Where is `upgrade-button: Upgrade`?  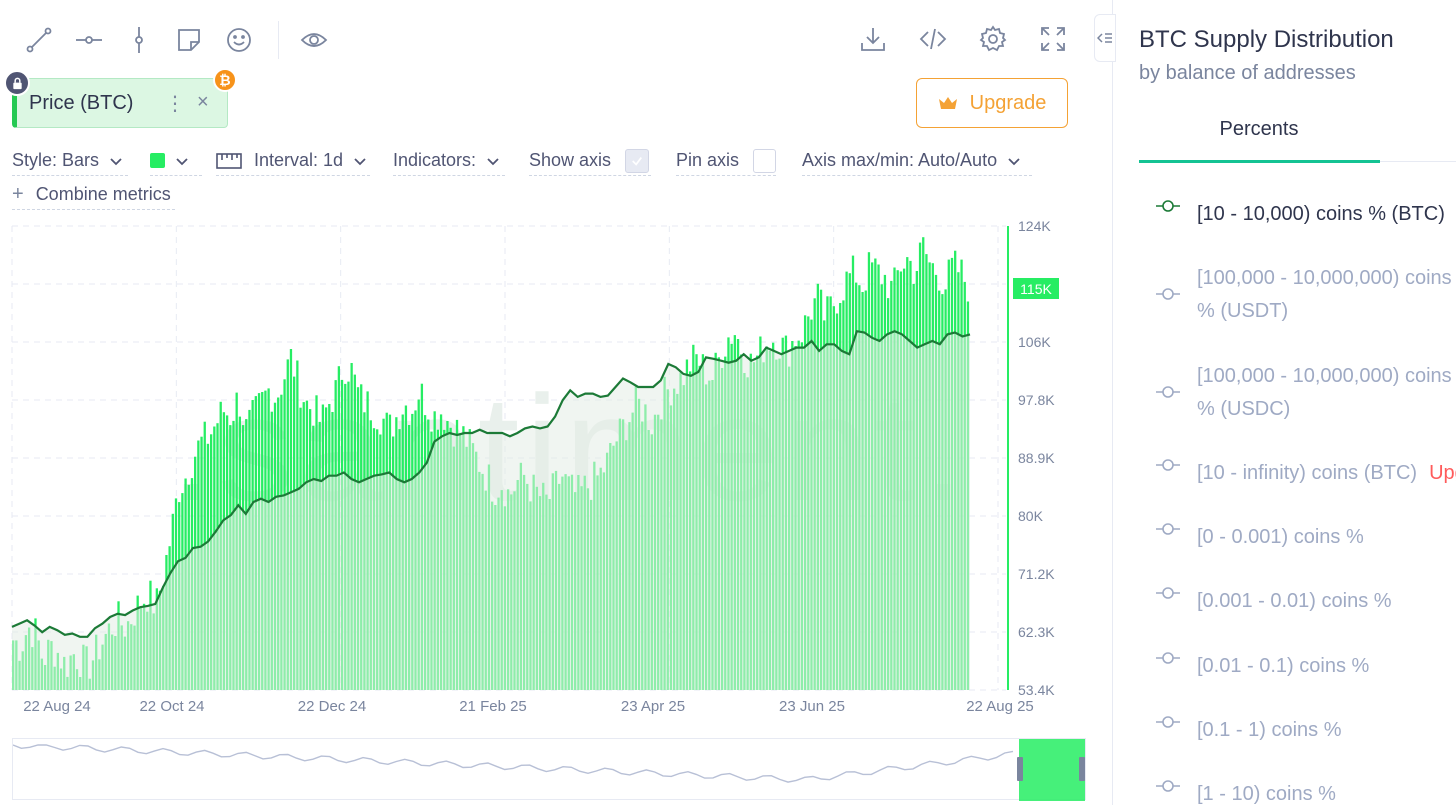
upgrade-button: Upgrade is located at coordinates (992, 103).